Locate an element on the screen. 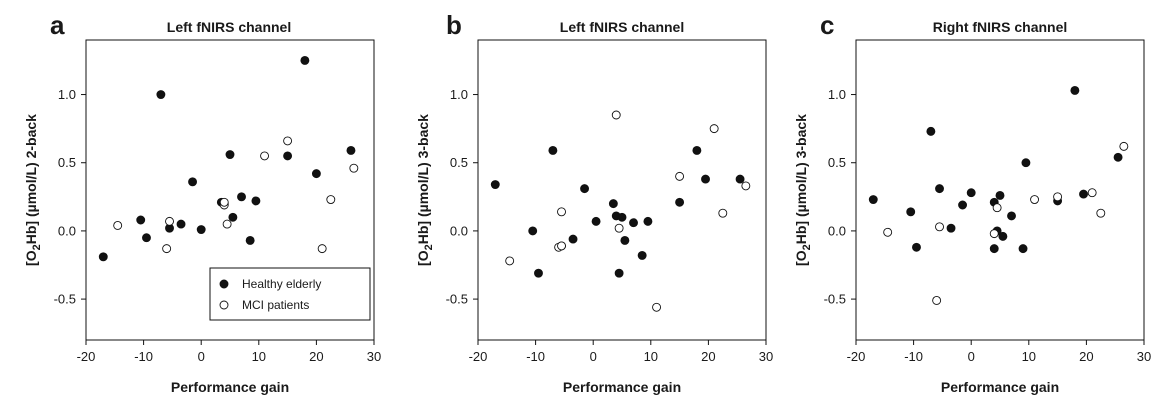 The image size is (1153, 404). legend-marker-healthy is located at coordinates (224, 284).